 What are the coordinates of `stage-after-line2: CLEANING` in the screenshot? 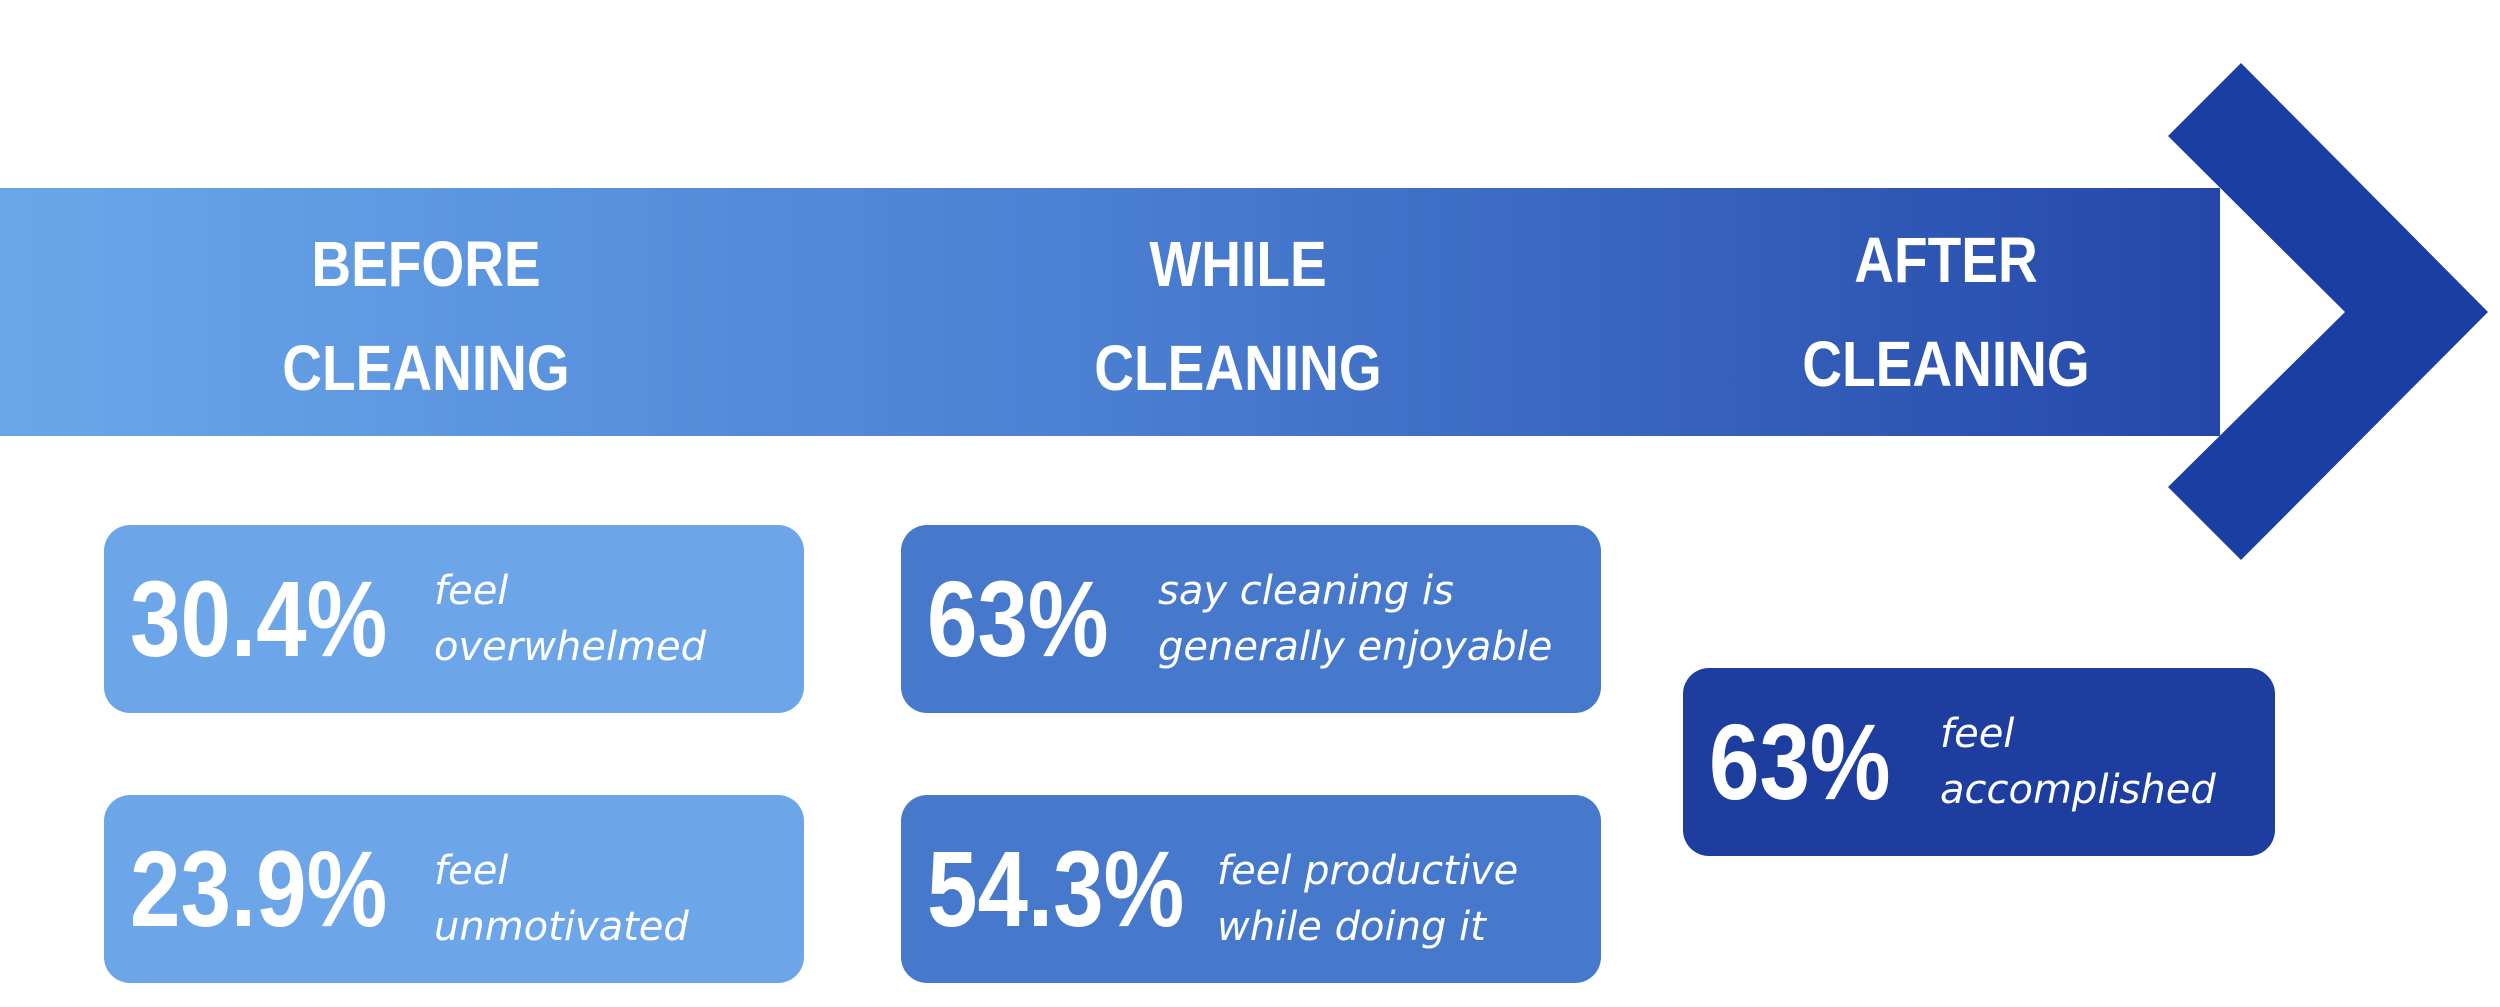 It's located at (1946, 364).